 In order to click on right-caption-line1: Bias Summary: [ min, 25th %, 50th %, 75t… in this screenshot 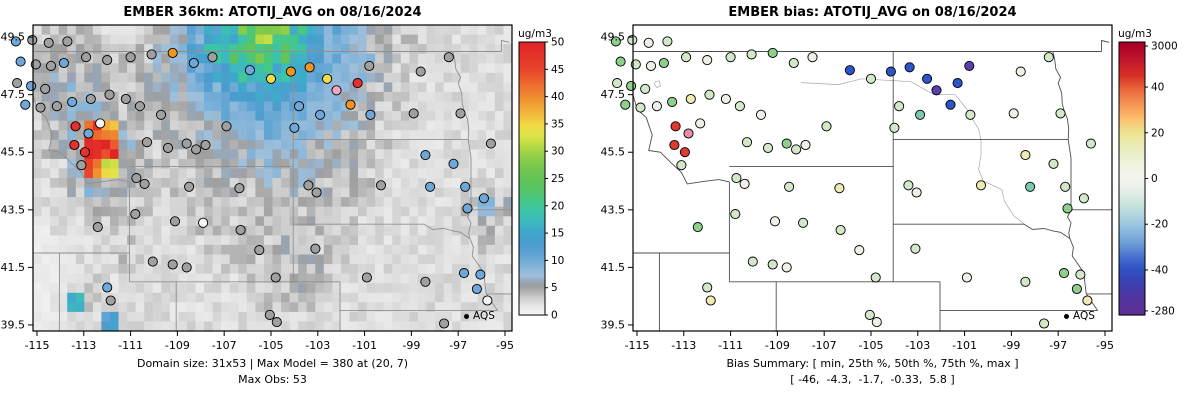, I will do `click(872, 363)`.